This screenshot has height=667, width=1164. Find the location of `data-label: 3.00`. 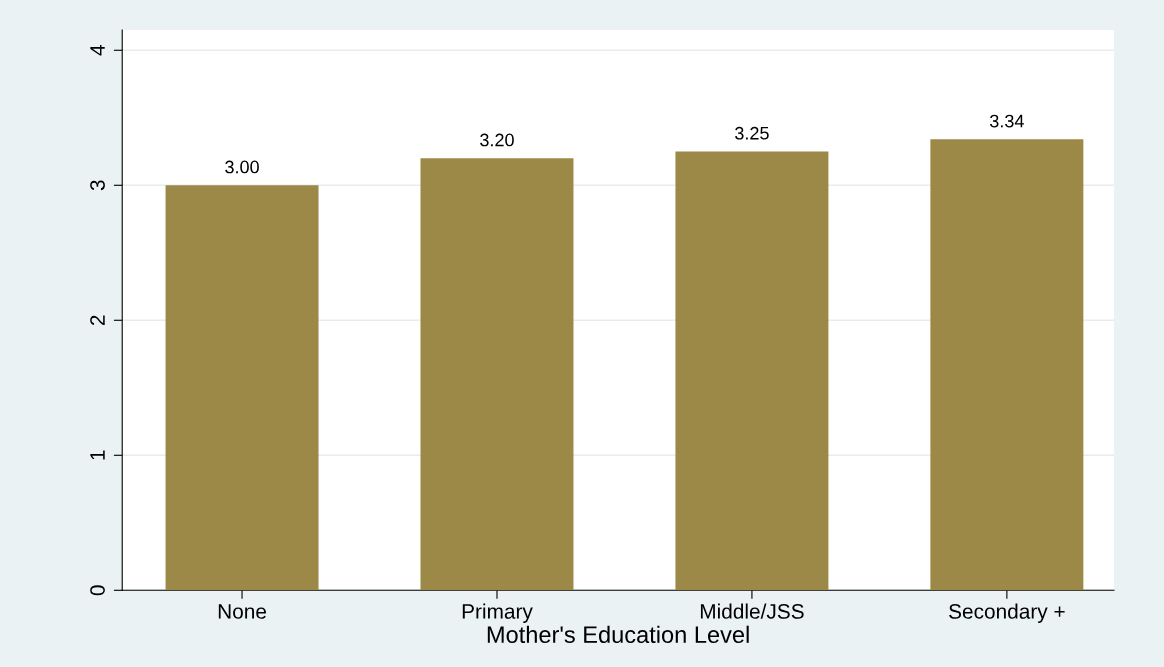

data-label: 3.00 is located at coordinates (242, 167).